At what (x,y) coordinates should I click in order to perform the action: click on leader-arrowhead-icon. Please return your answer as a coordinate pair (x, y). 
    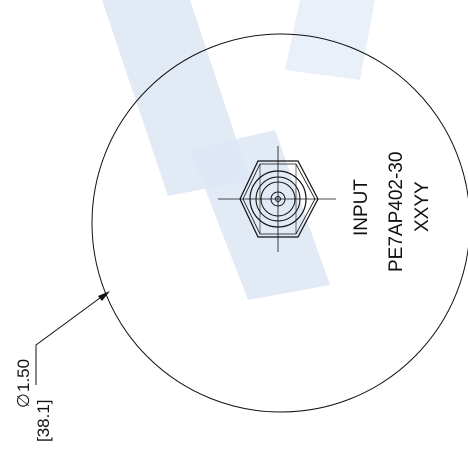
    Looking at the image, I should click on (104, 296).